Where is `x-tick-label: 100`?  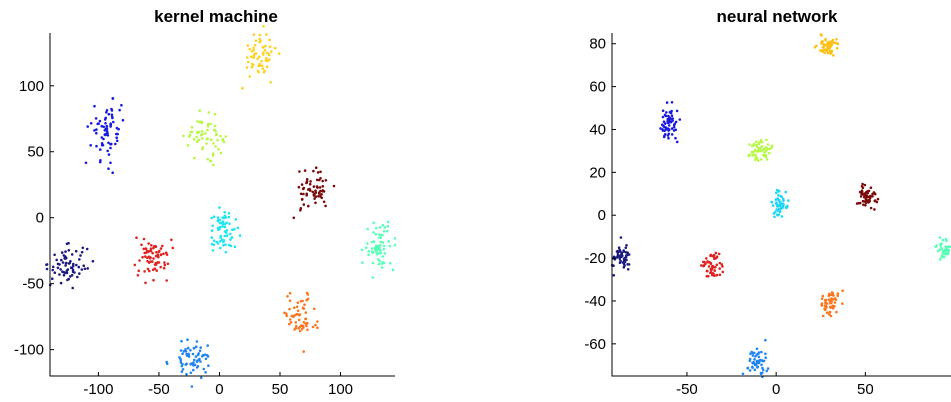
x-tick-label: 100 is located at coordinates (340, 389).